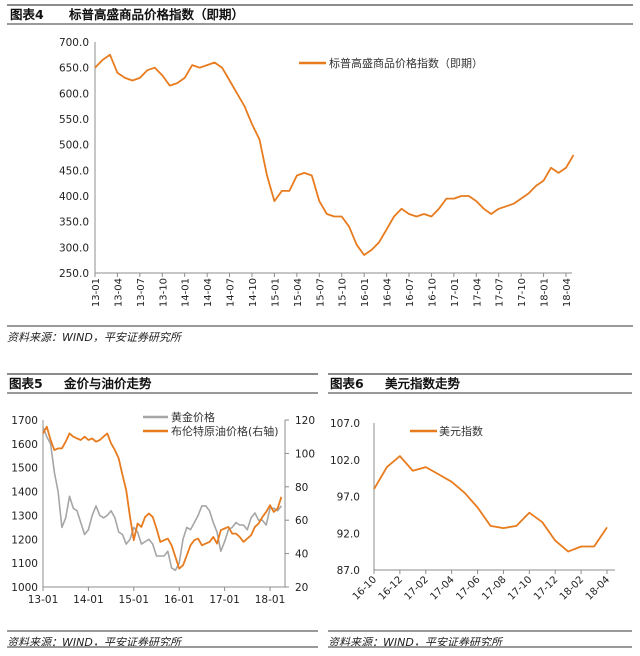 Image resolution: width=640 pixels, height=656 pixels. I want to click on chart4-x-tick-label: 14-10, so click(253, 292).